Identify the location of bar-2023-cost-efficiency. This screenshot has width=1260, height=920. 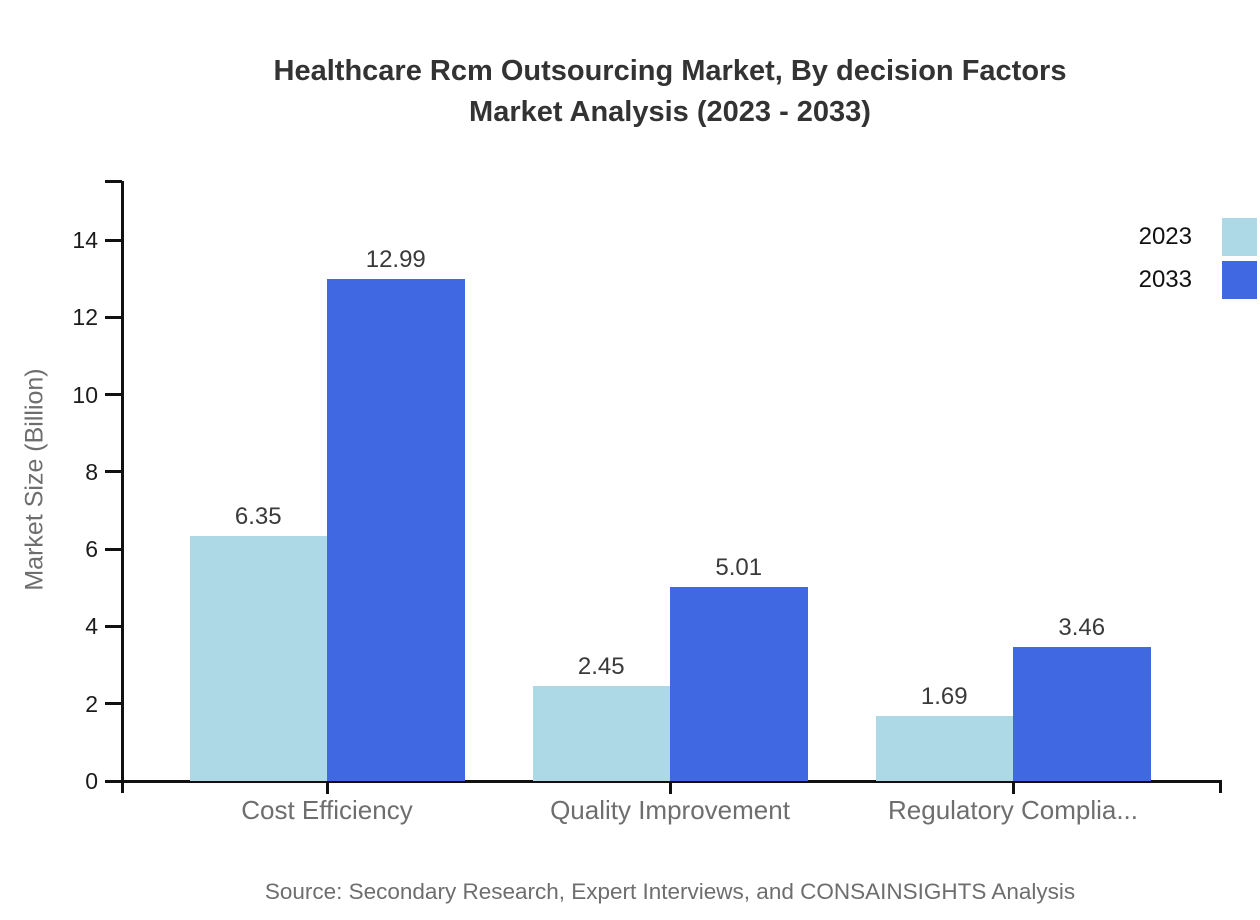
(258, 658).